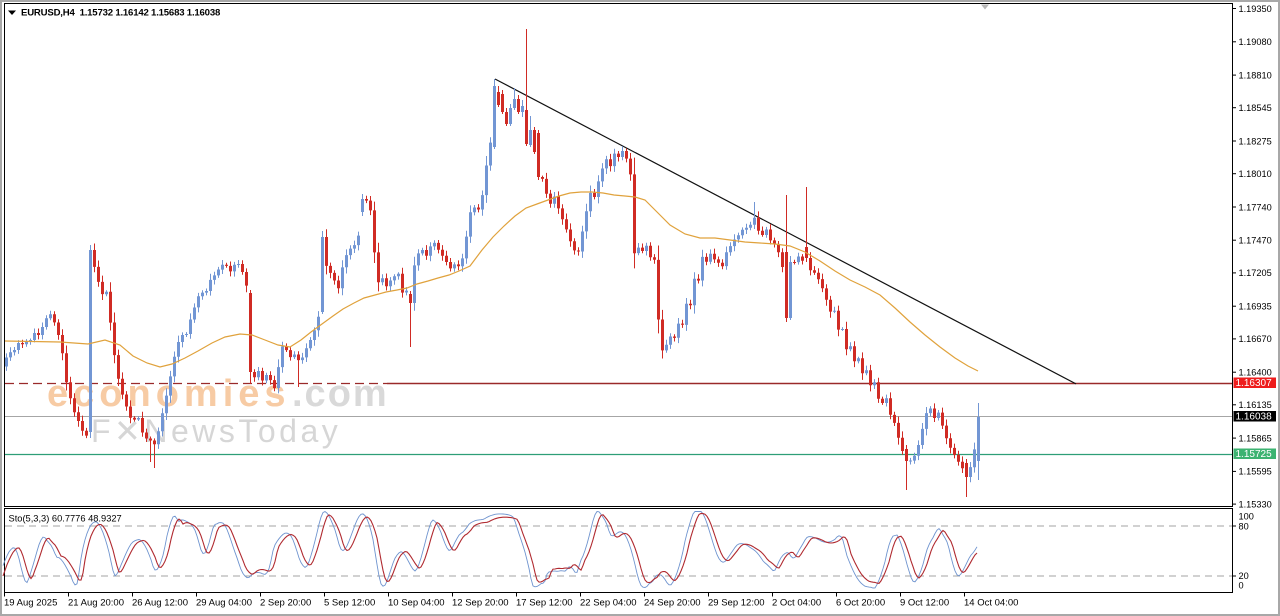  I want to click on svg-text: 1.18810, so click(1255, 75).